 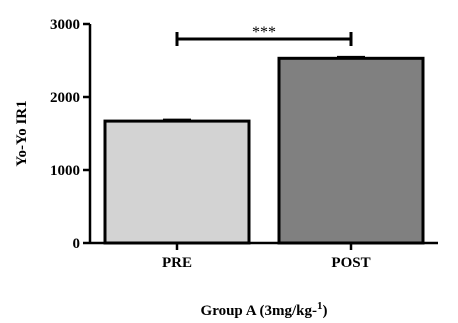 I want to click on x-axis-title-superscript: 1, so click(x=320, y=306).